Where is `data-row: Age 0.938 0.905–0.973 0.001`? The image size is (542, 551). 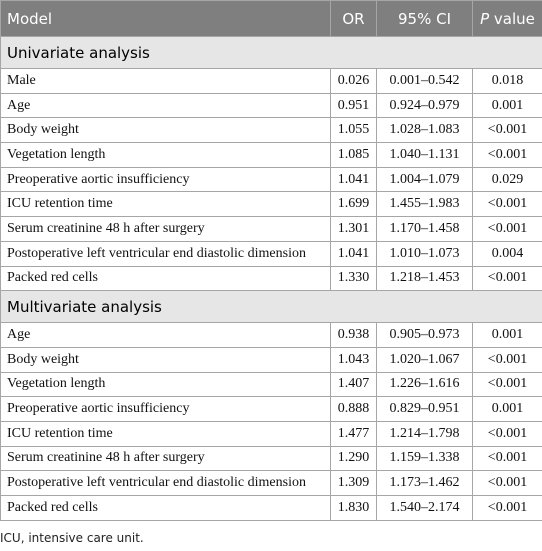 data-row: Age 0.938 0.905–0.973 0.001 is located at coordinates (271, 335).